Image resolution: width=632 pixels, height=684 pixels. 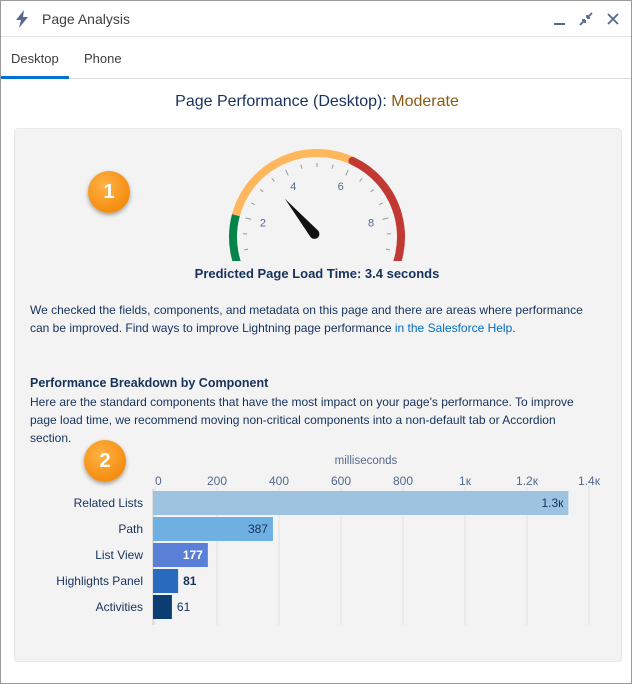 What do you see at coordinates (166, 581) in the screenshot?
I see `bar-highlights-panel` at bounding box center [166, 581].